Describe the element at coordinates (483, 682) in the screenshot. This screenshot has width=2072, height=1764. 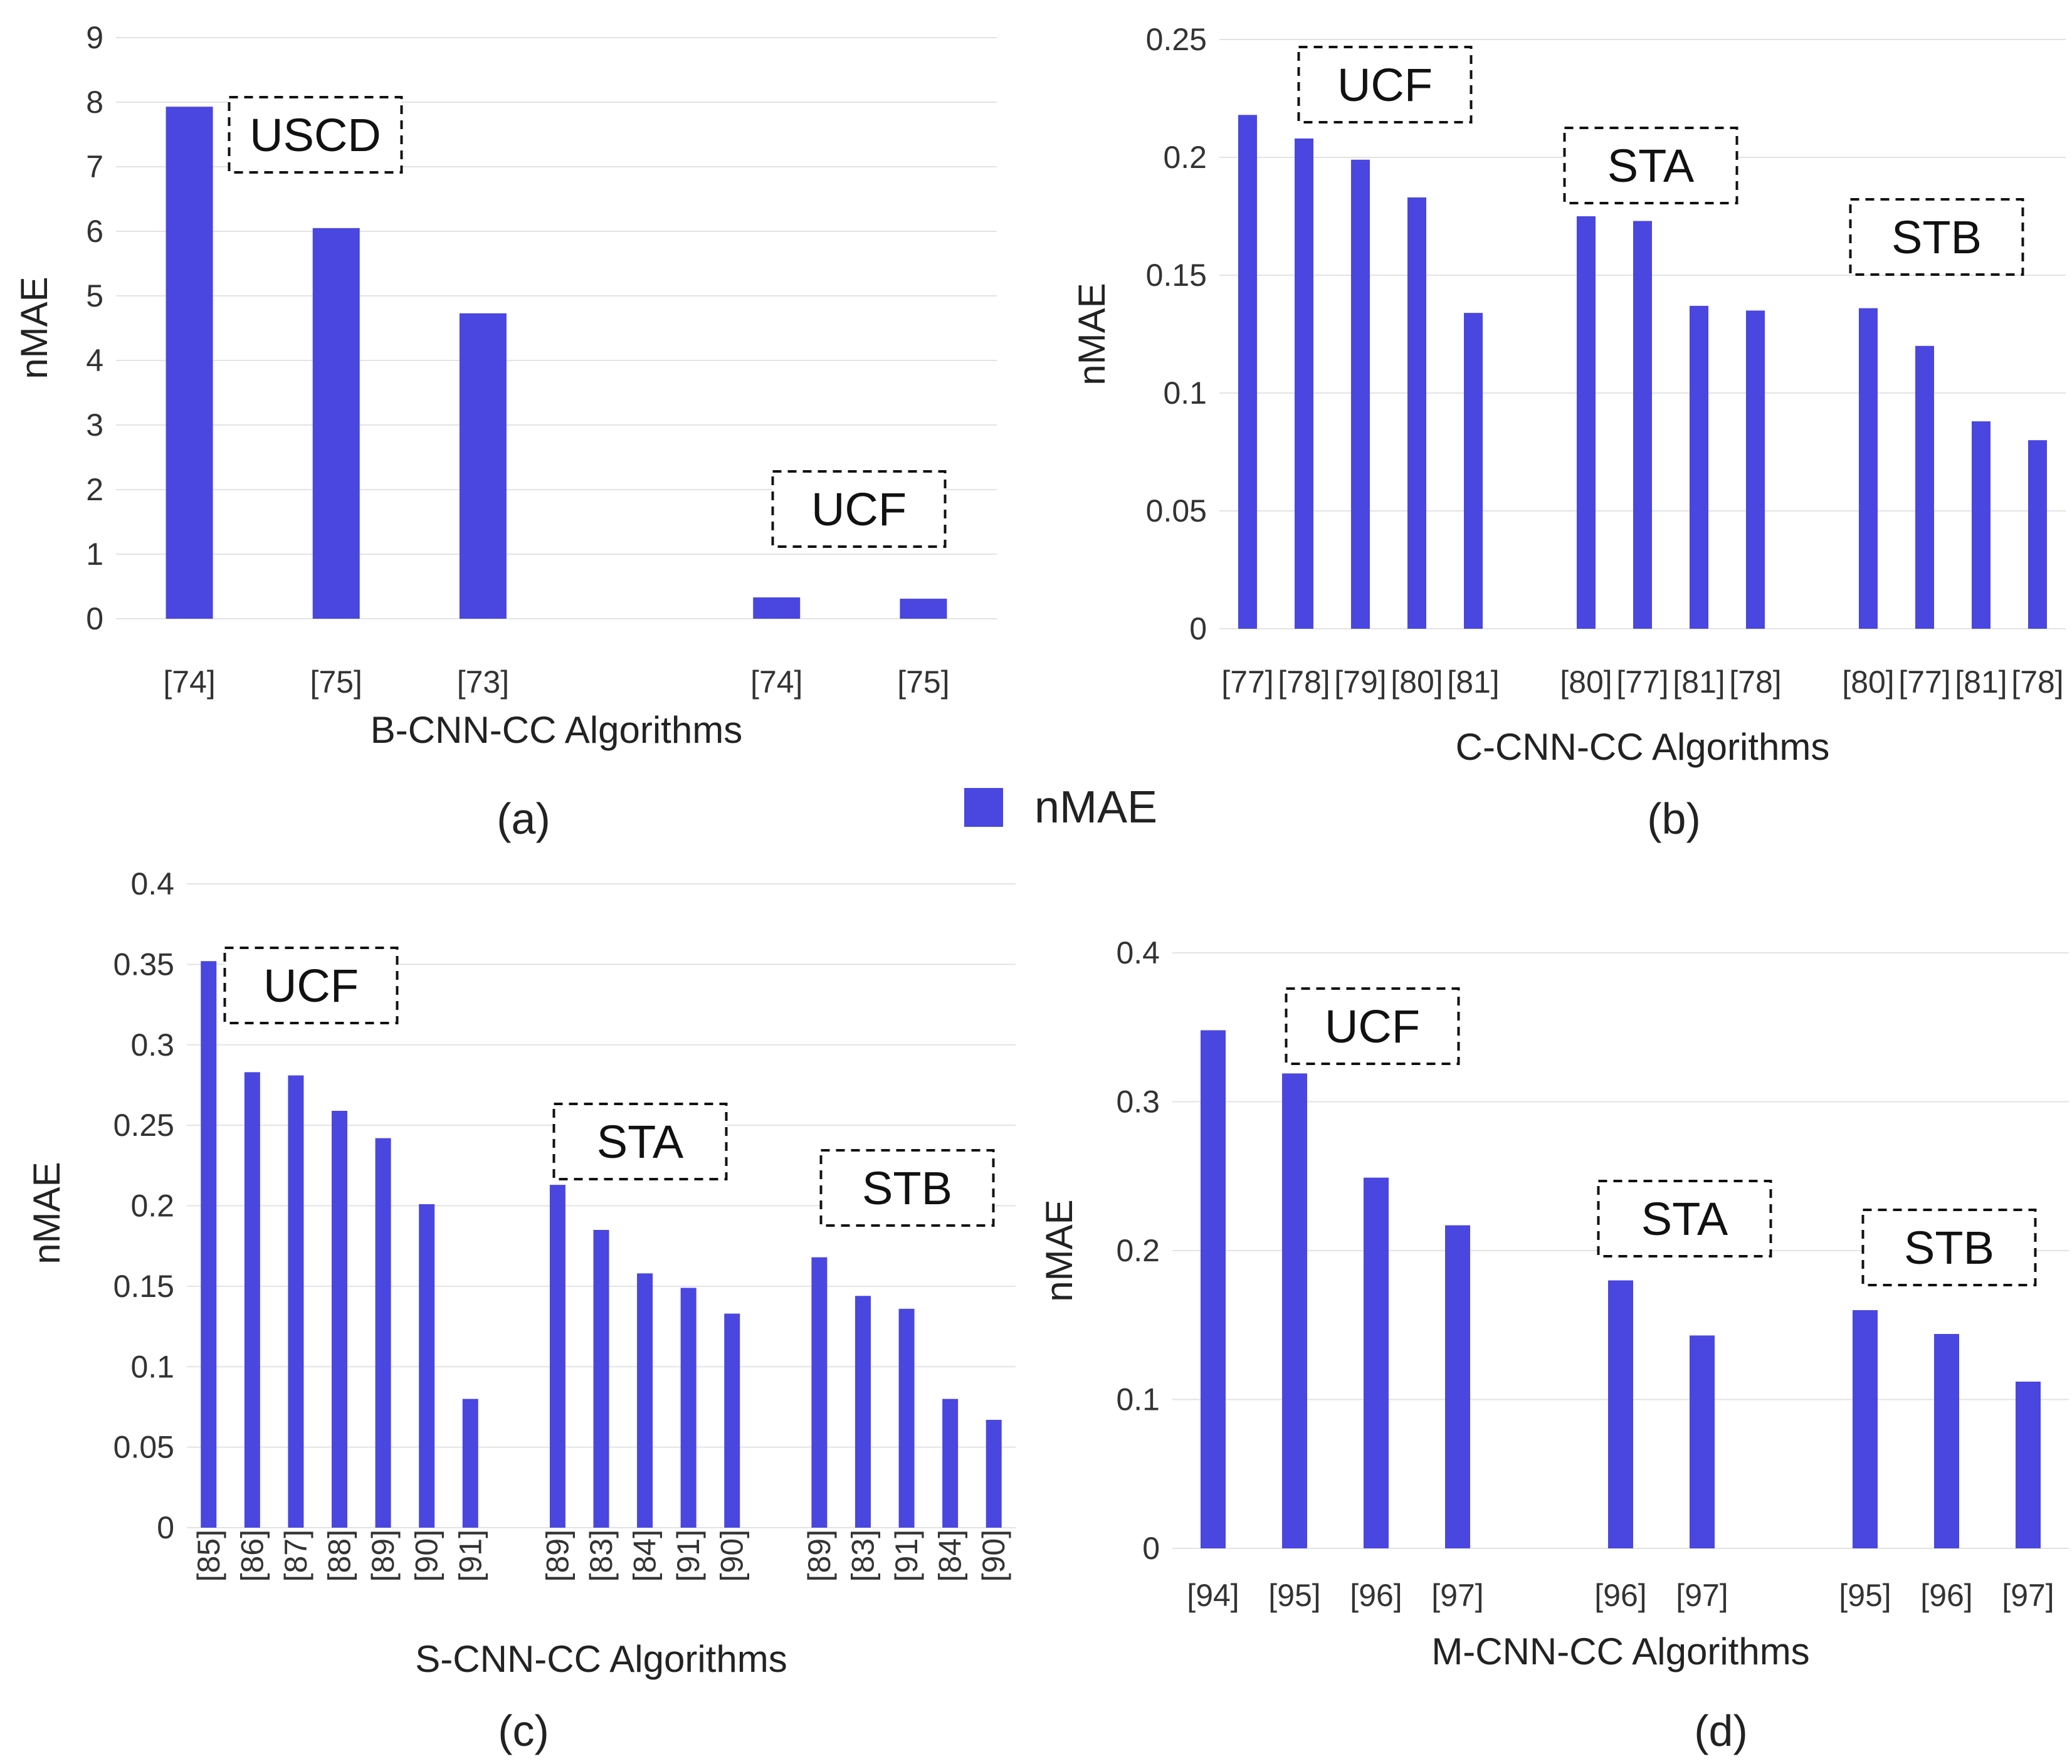
I see `x-tick-label: [73]` at that location.